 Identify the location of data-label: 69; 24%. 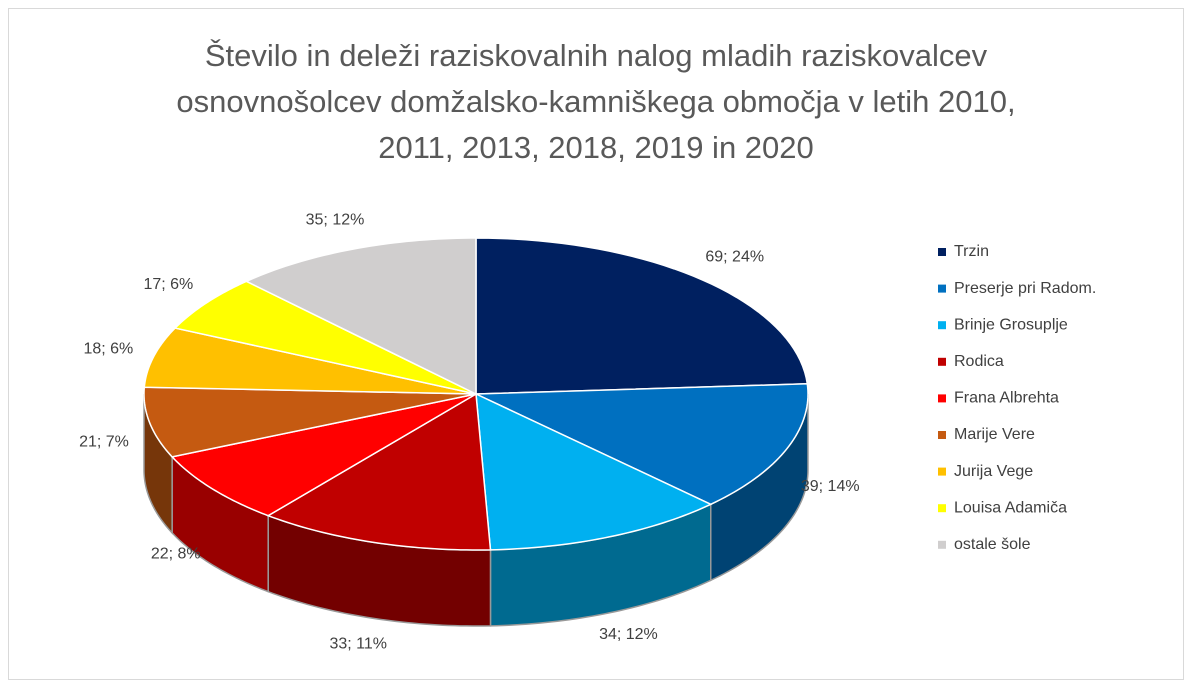
(734, 257).